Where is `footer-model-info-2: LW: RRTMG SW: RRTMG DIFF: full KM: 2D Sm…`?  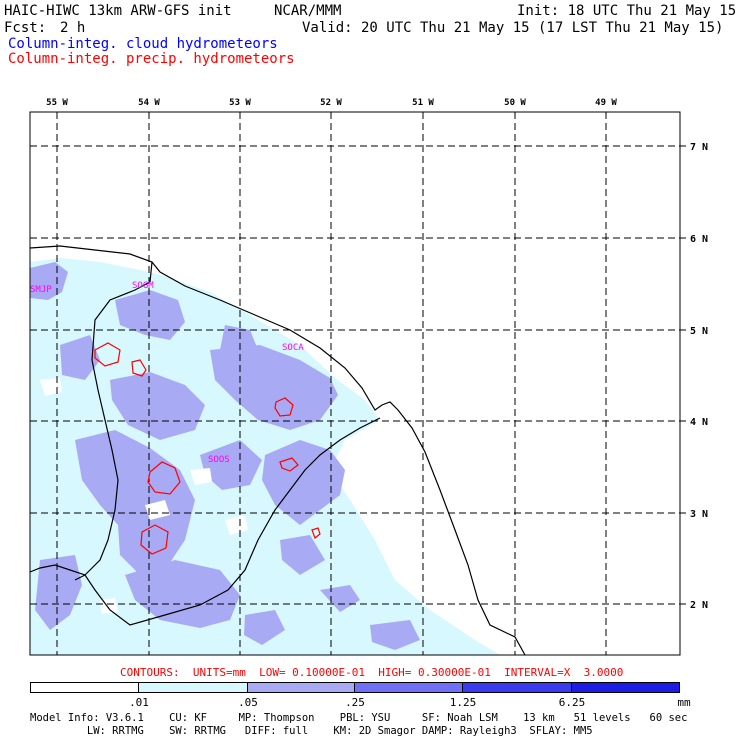
footer-model-info-2: LW: RRTMG SW: RRTMG DIFF: full KM: 2D Sm… is located at coordinates (311, 731).